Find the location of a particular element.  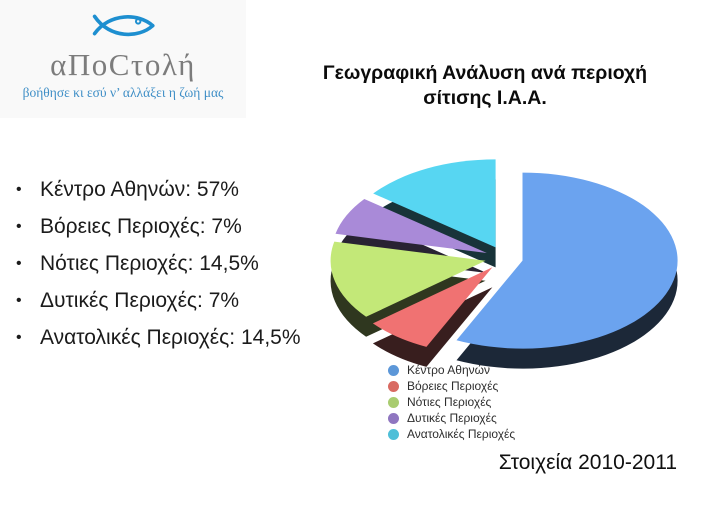

list-item: • Δυτικές Περιοχές: 7% is located at coordinates (172, 300).